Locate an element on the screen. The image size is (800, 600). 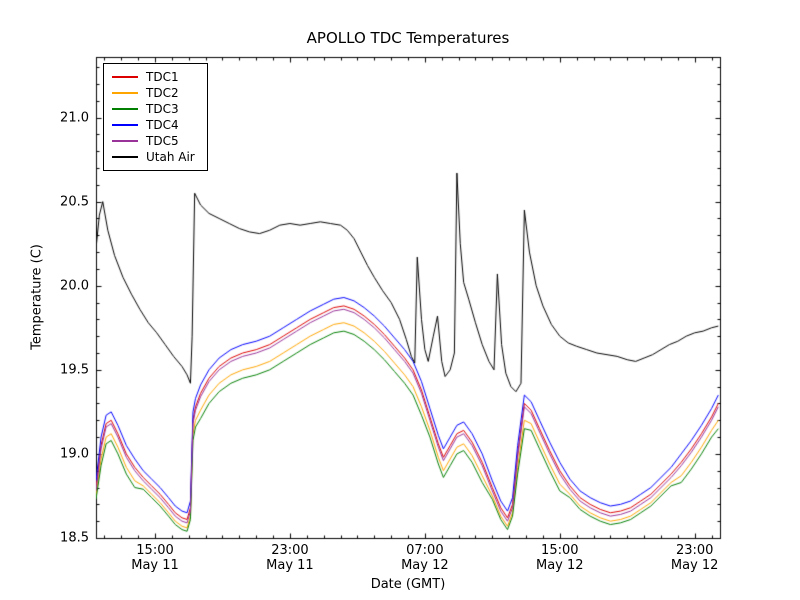
legend-item: TDC2 is located at coordinates (153, 93).